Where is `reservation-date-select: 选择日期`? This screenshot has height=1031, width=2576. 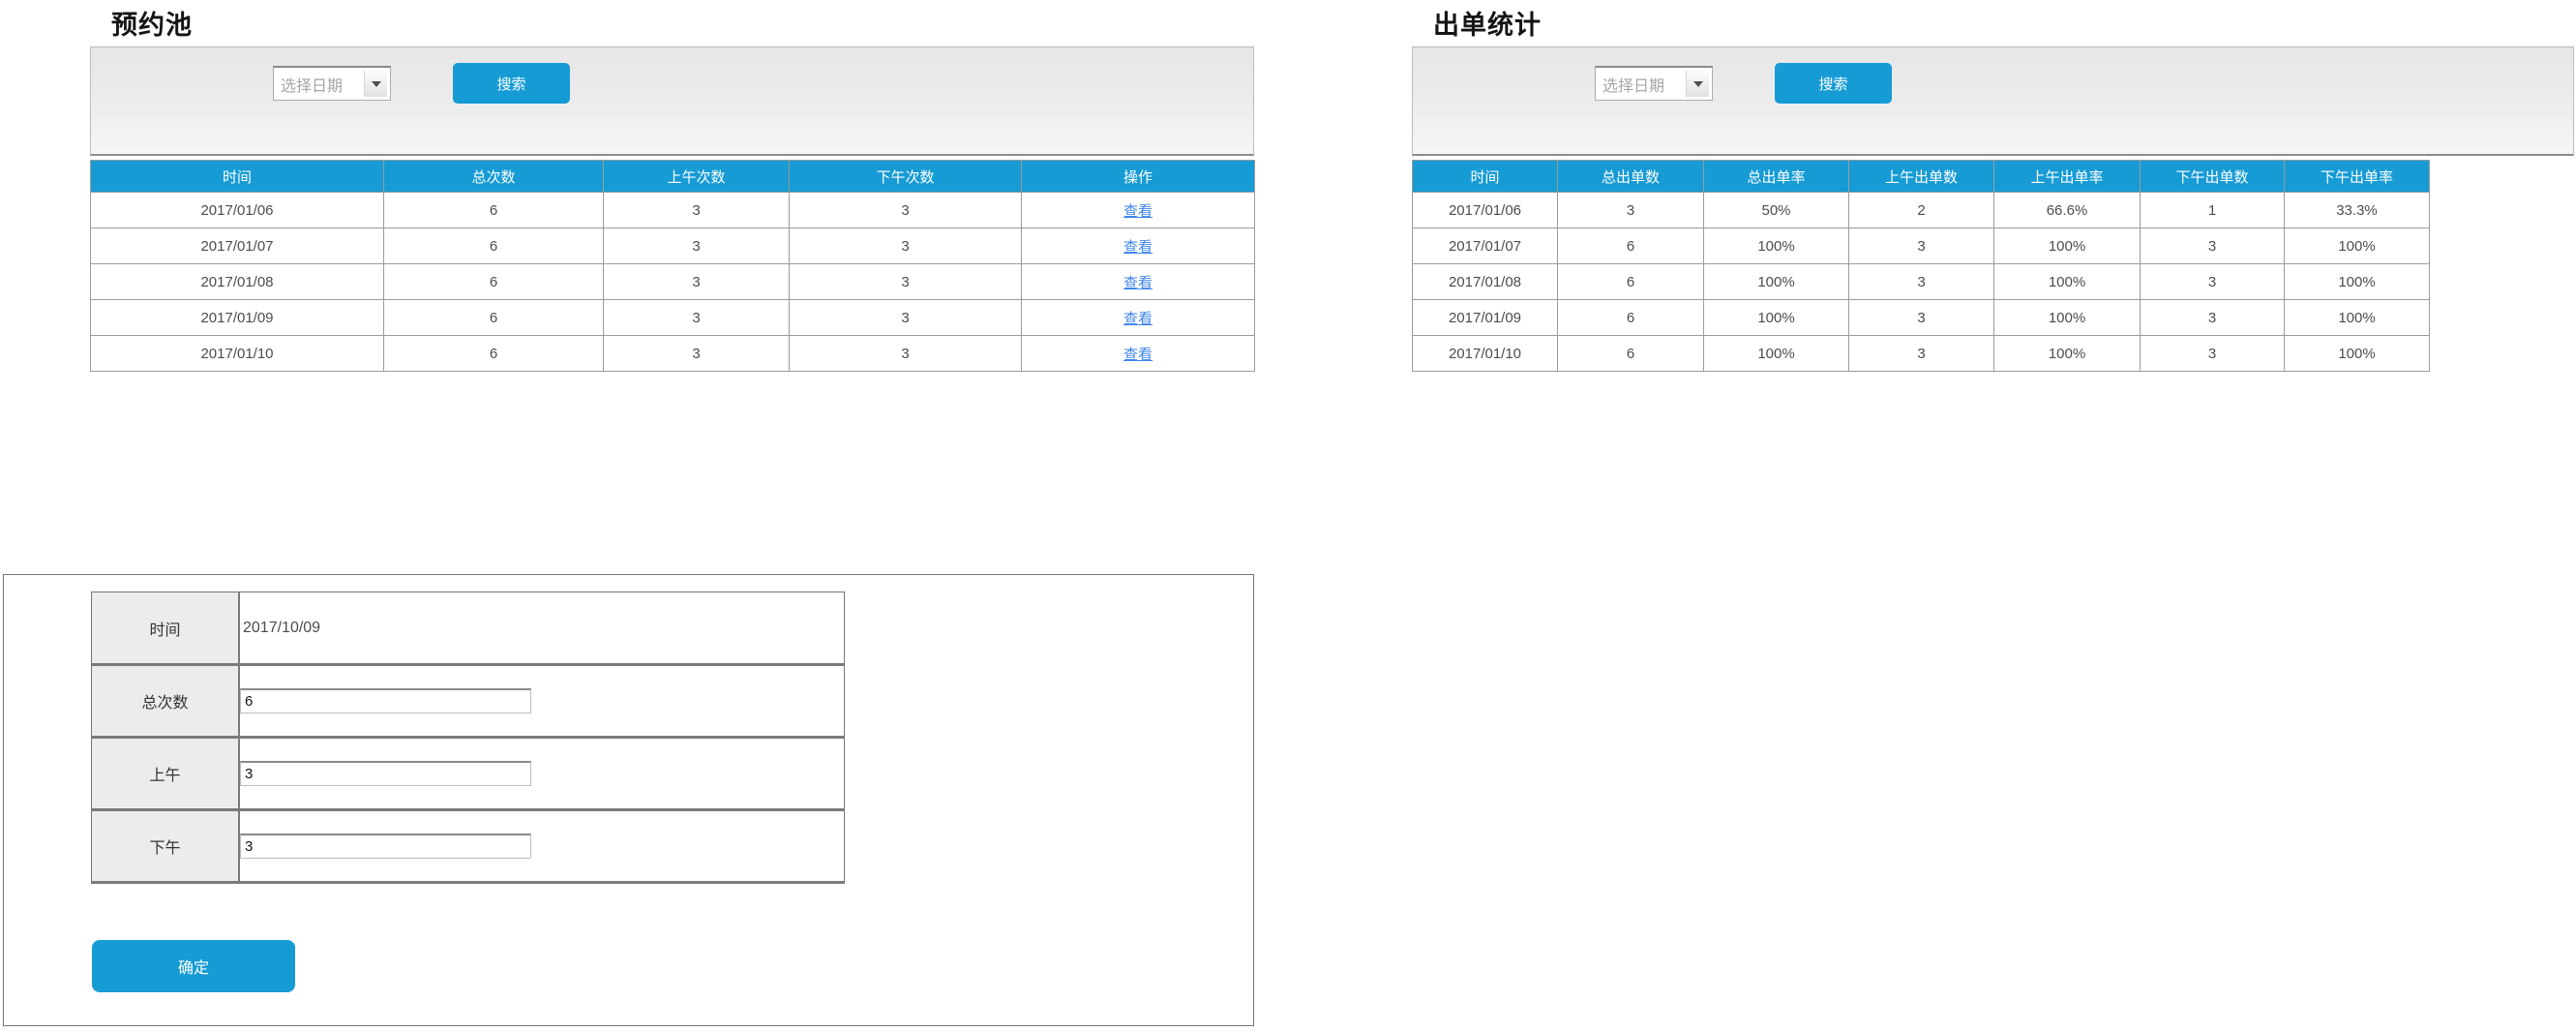 reservation-date-select: 选择日期 is located at coordinates (332, 83).